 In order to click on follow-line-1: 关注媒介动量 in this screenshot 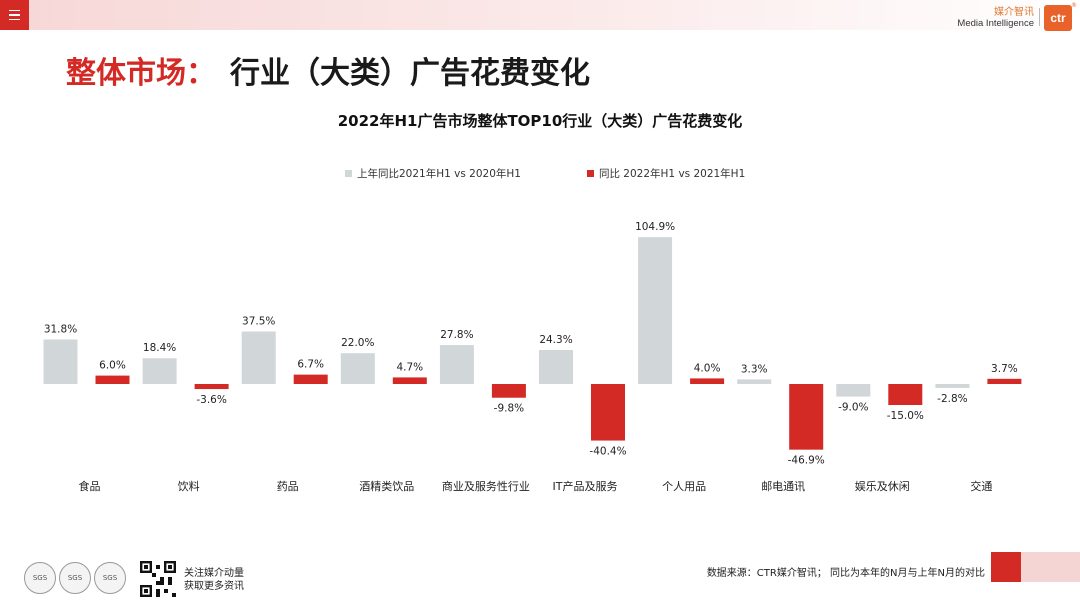, I will do `click(214, 573)`.